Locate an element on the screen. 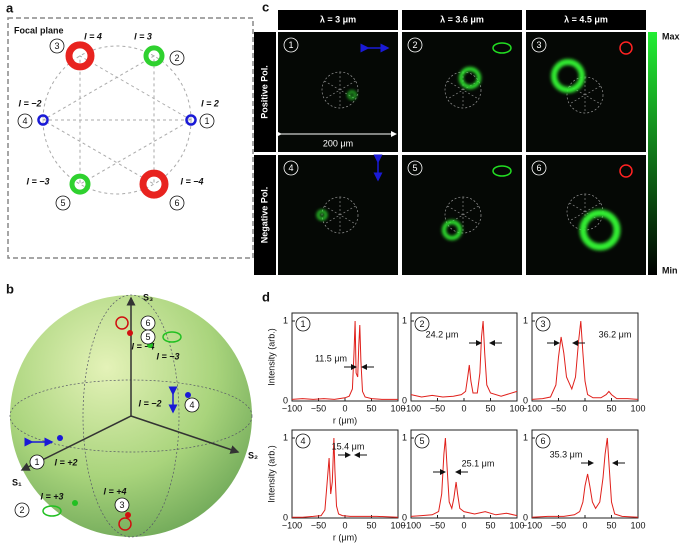 Image resolution: width=685 pixels, height=547 pixels. panel-label: c is located at coordinates (265, 7).